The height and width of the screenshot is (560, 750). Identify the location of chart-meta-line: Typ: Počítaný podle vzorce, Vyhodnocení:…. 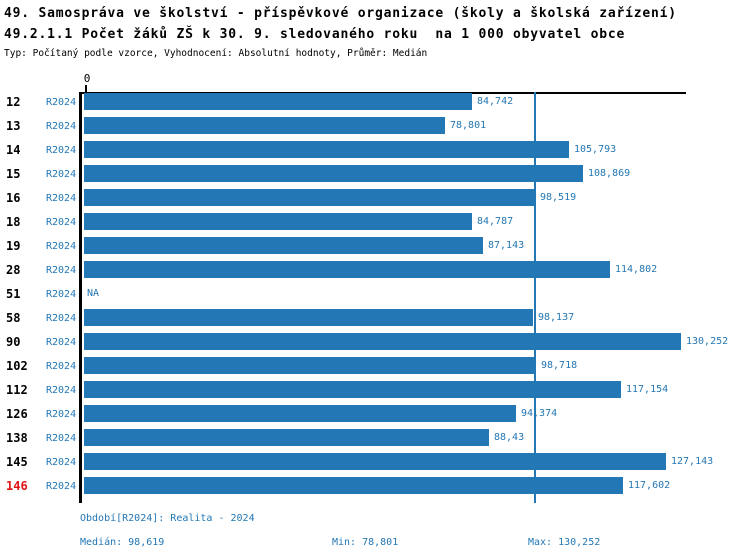
(216, 53).